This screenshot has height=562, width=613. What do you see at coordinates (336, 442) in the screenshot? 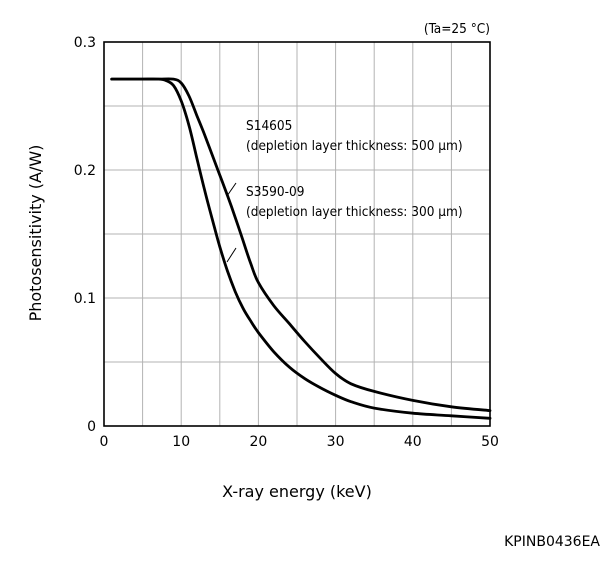
I see `x-tick-label: 30` at bounding box center [336, 442].